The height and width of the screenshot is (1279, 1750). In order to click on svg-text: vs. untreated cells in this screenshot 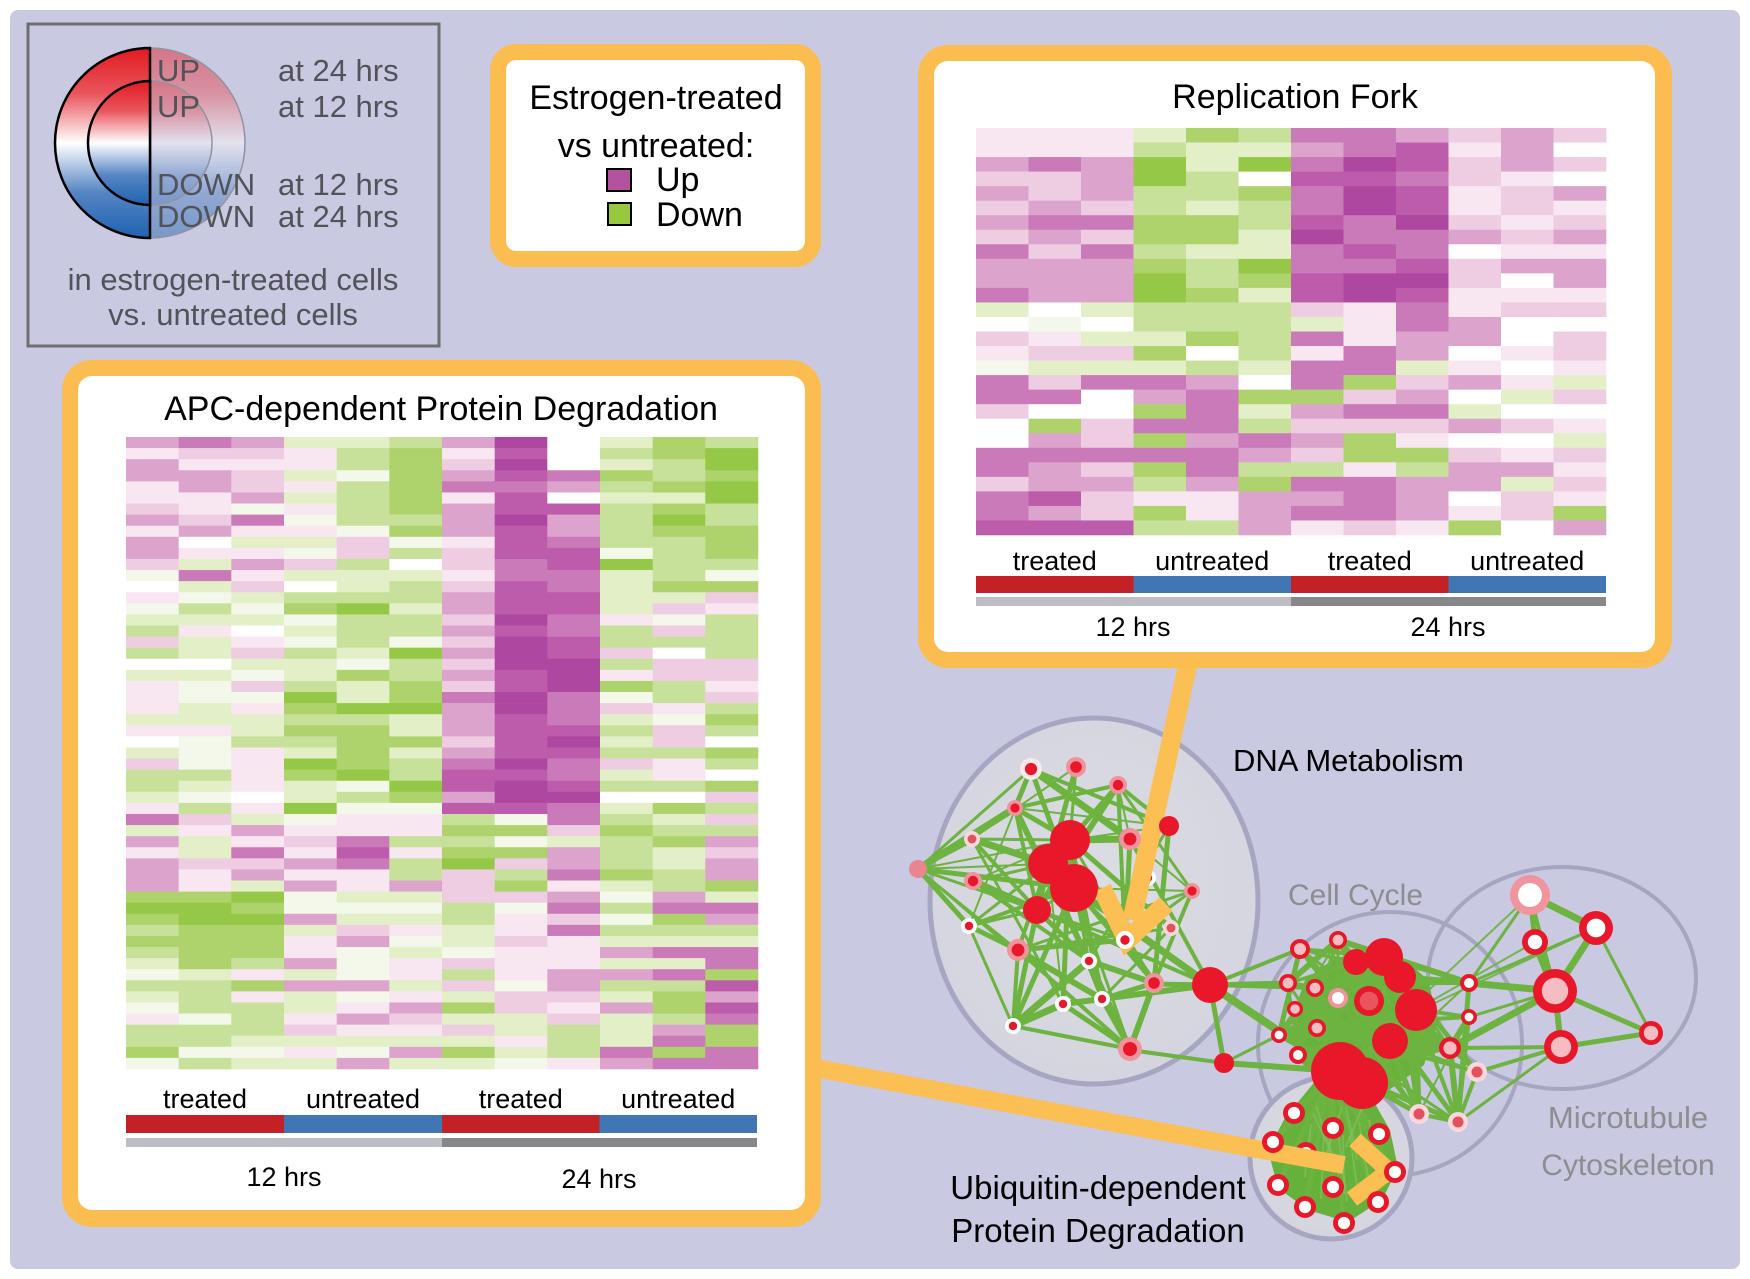, I will do `click(233, 314)`.